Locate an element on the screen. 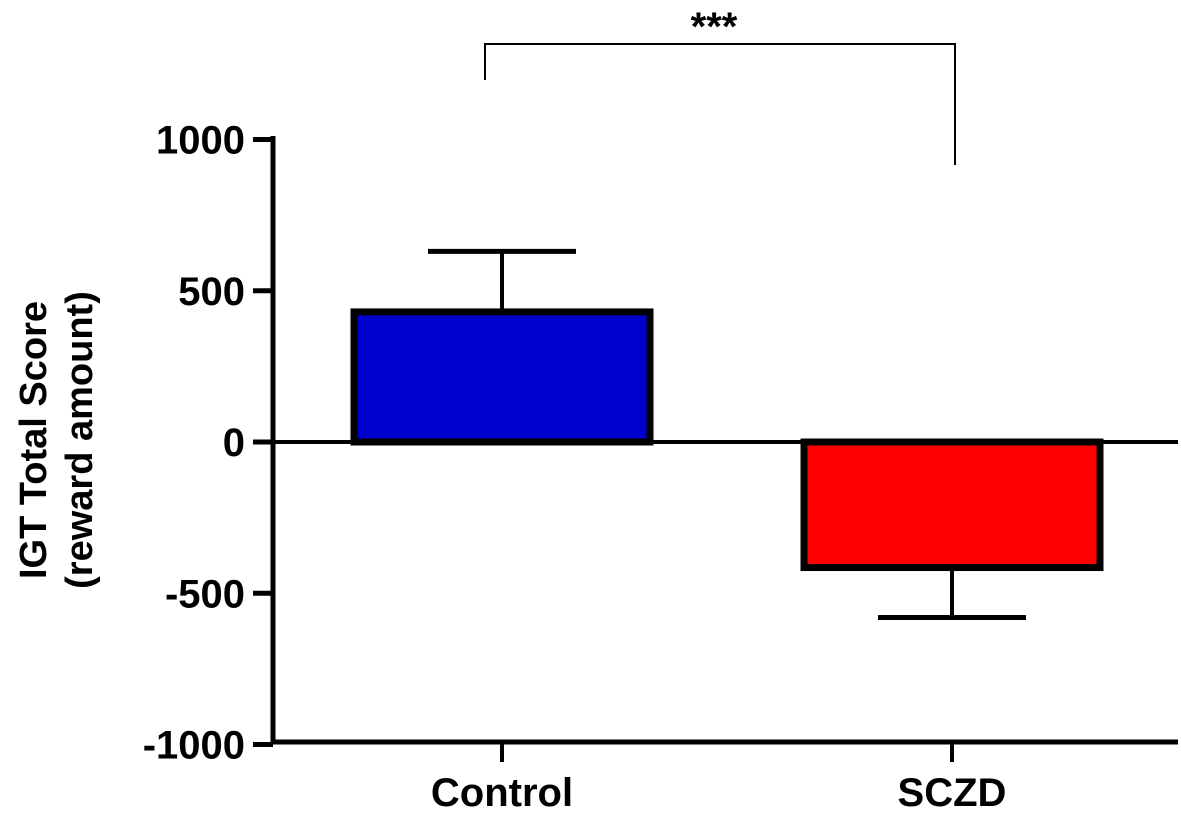  y-tick-label: 500 is located at coordinates (211, 292).